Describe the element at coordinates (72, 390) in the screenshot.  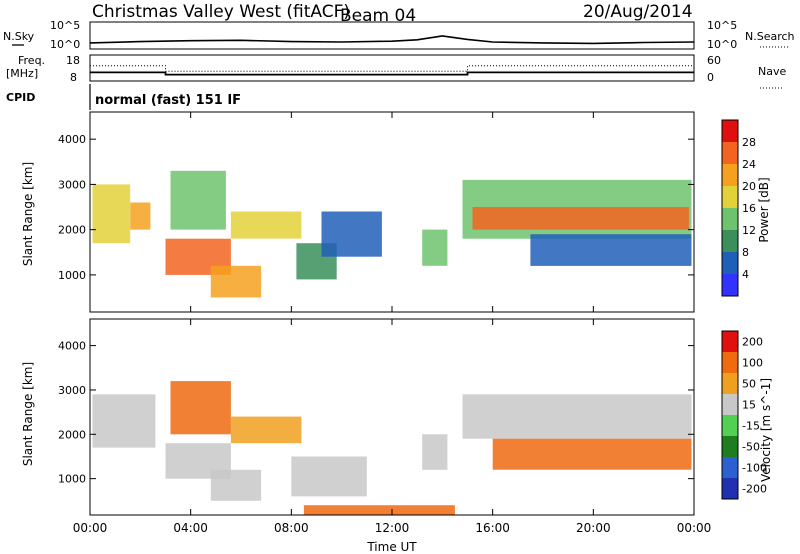
I see `velocity-ytick-label: 3000` at that location.